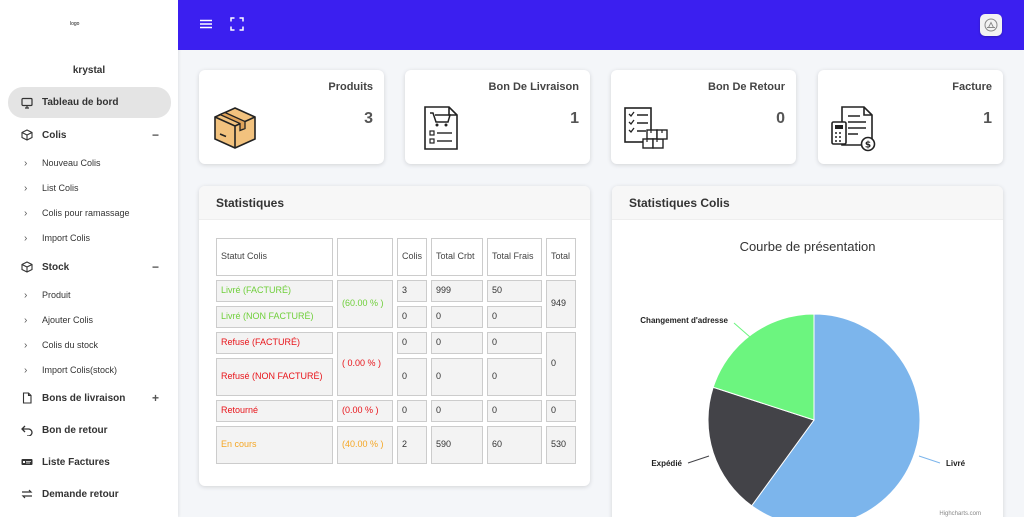 The width and height of the screenshot is (1024, 517). Describe the element at coordinates (457, 257) in the screenshot. I see `header-total-crbt: Total Crbt` at that location.